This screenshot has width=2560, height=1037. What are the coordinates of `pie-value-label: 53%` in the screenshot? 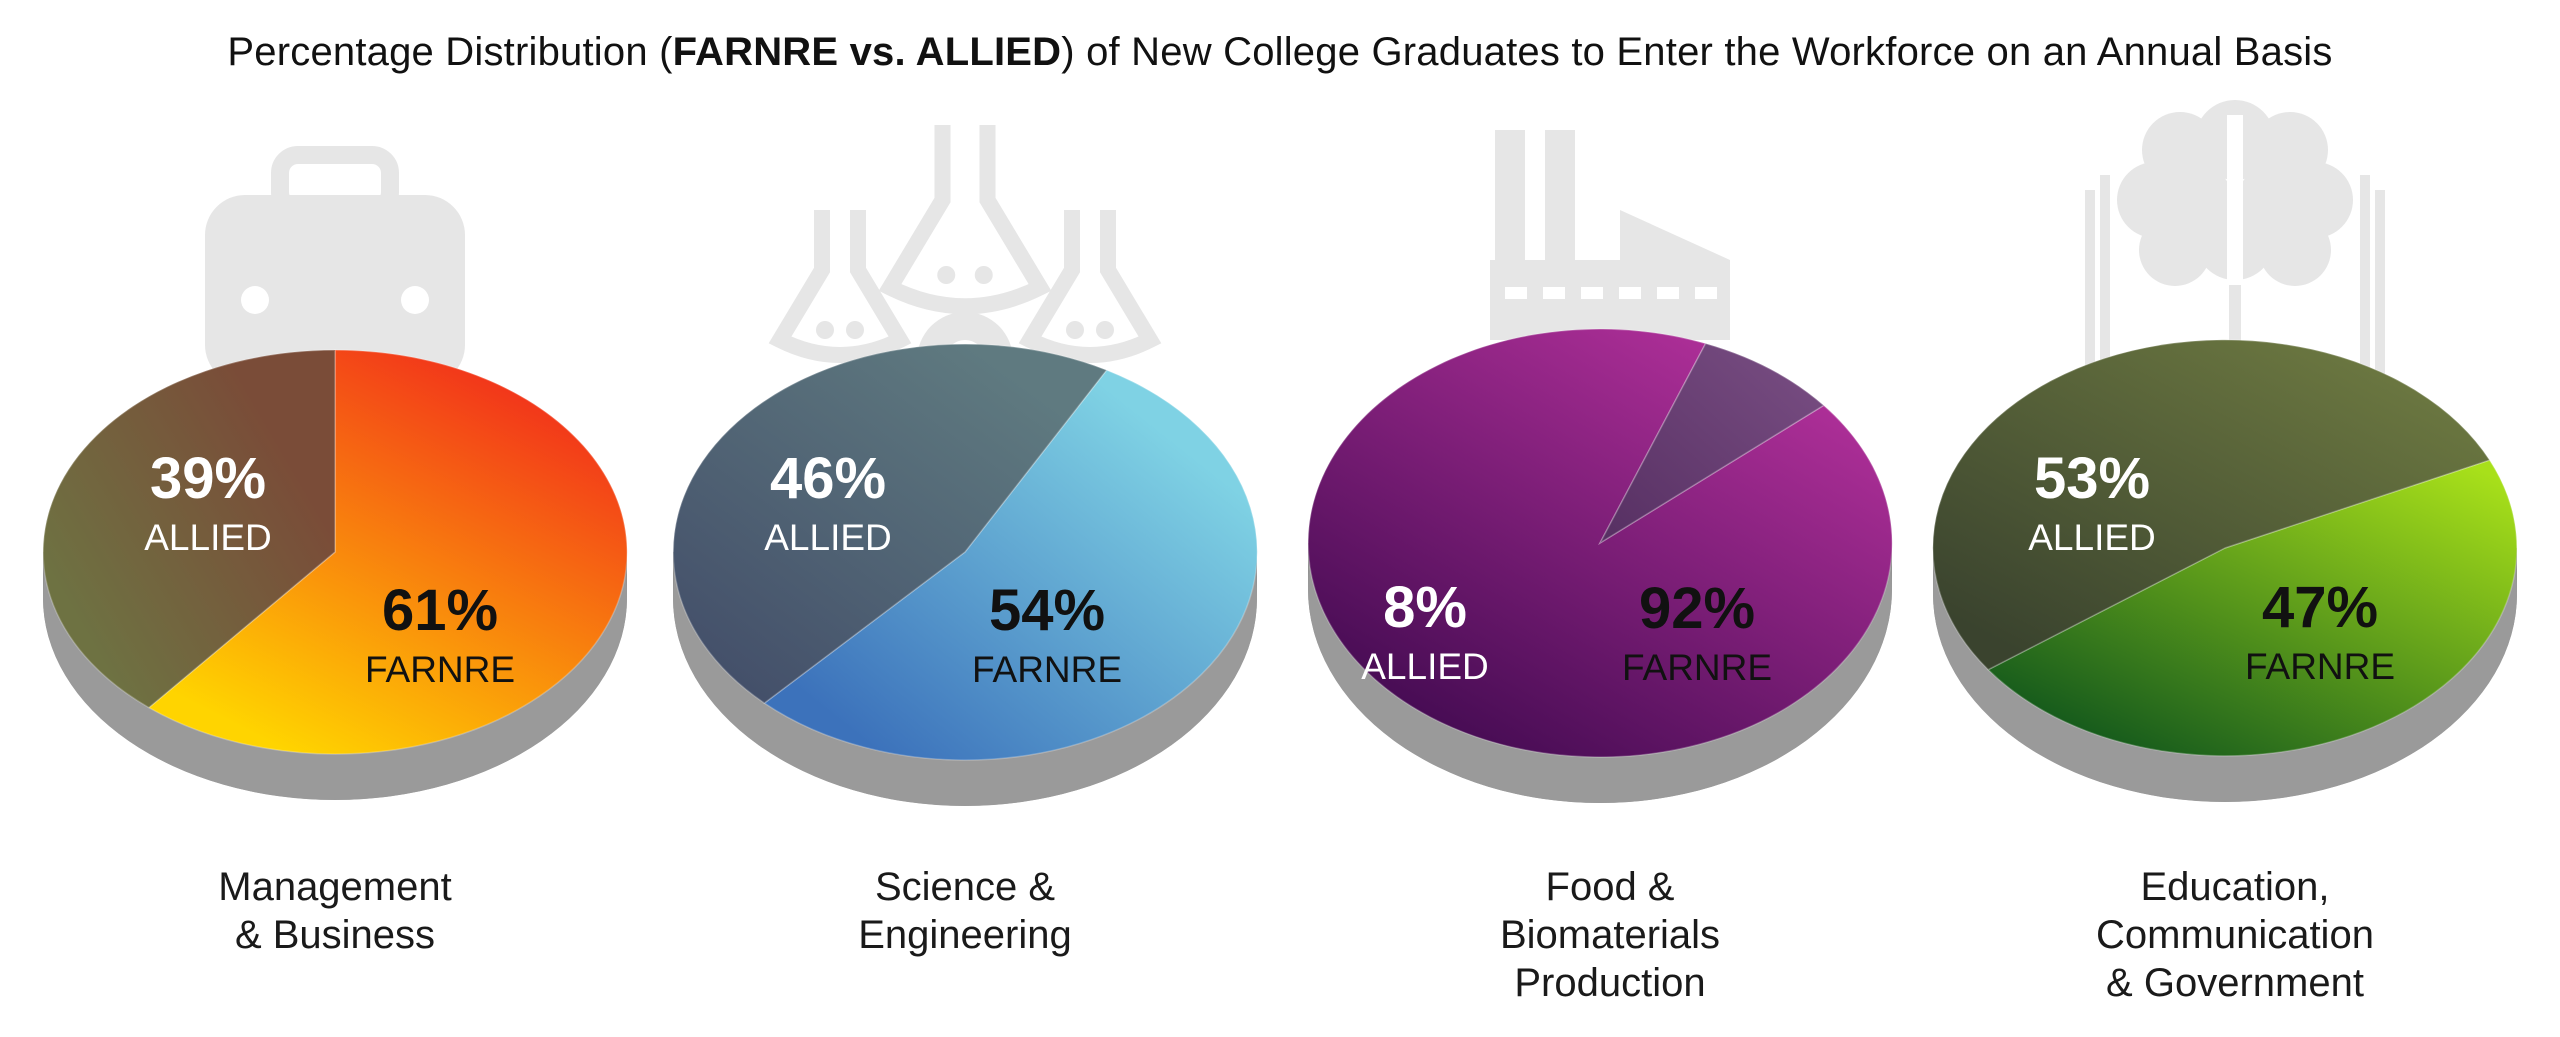 It's located at (2092, 478).